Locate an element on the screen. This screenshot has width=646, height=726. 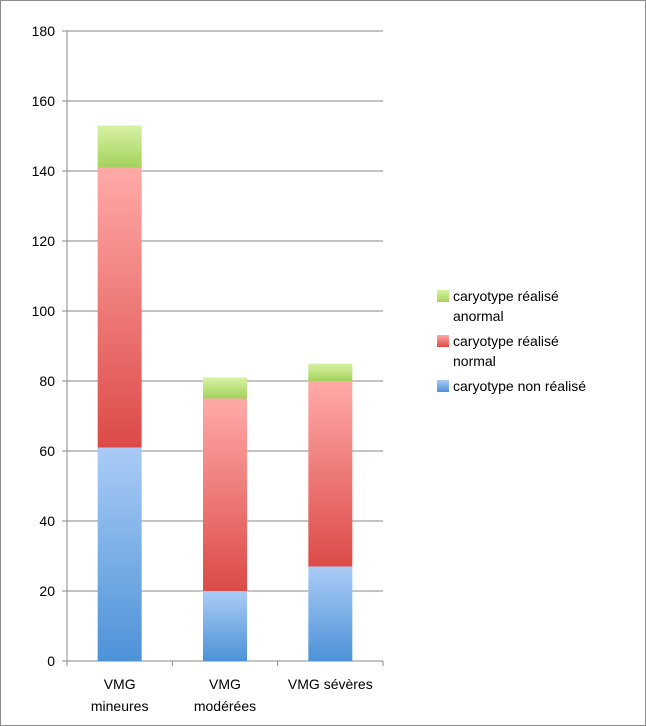
y-tick-labels: 0 20 40 60 80 100 120 140 160 180 is located at coordinates (44, 346).